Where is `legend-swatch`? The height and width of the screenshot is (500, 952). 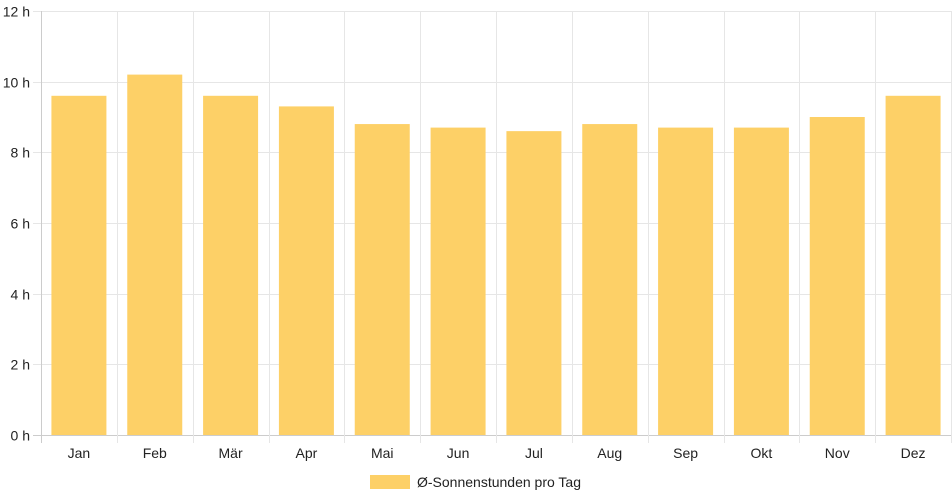
legend-swatch is located at coordinates (390, 482).